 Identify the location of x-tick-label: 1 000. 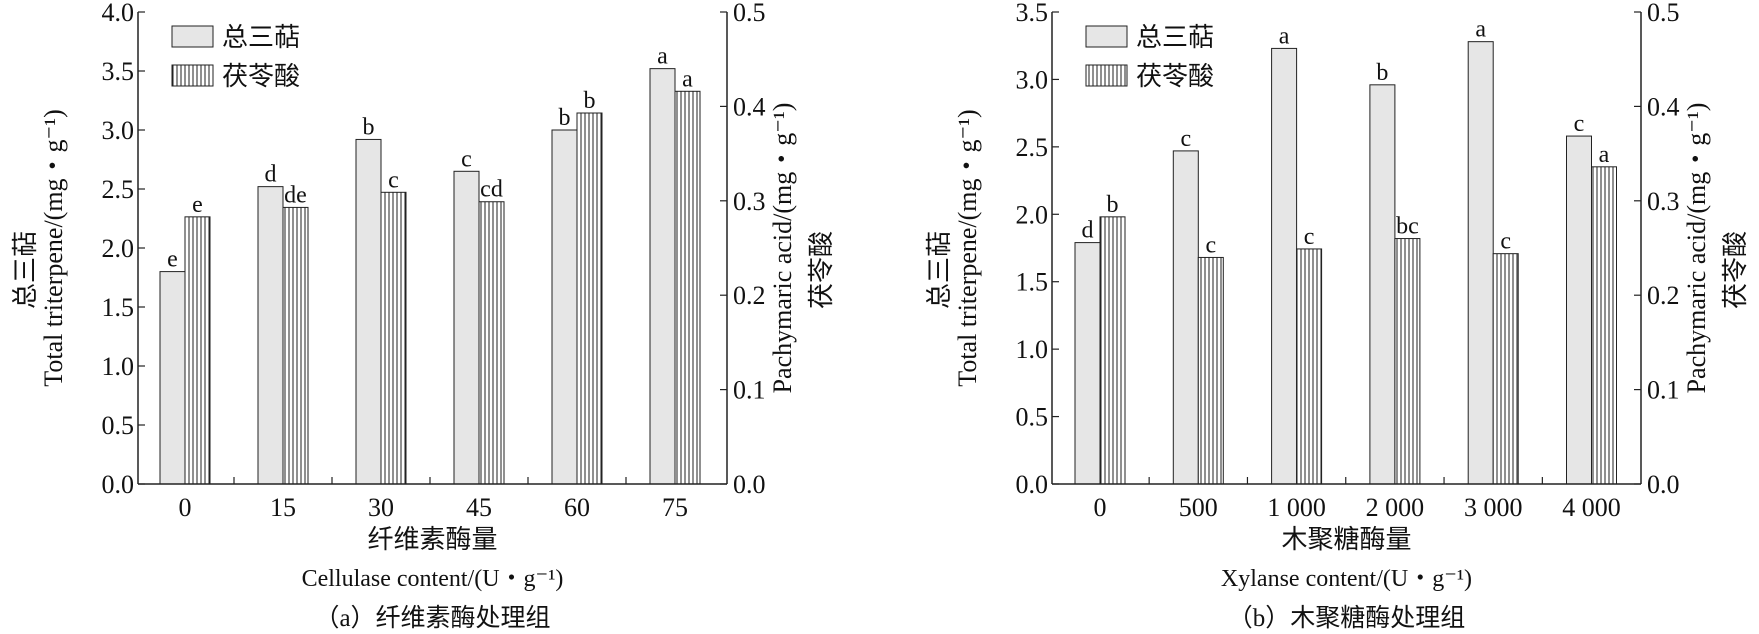
(1296, 507).